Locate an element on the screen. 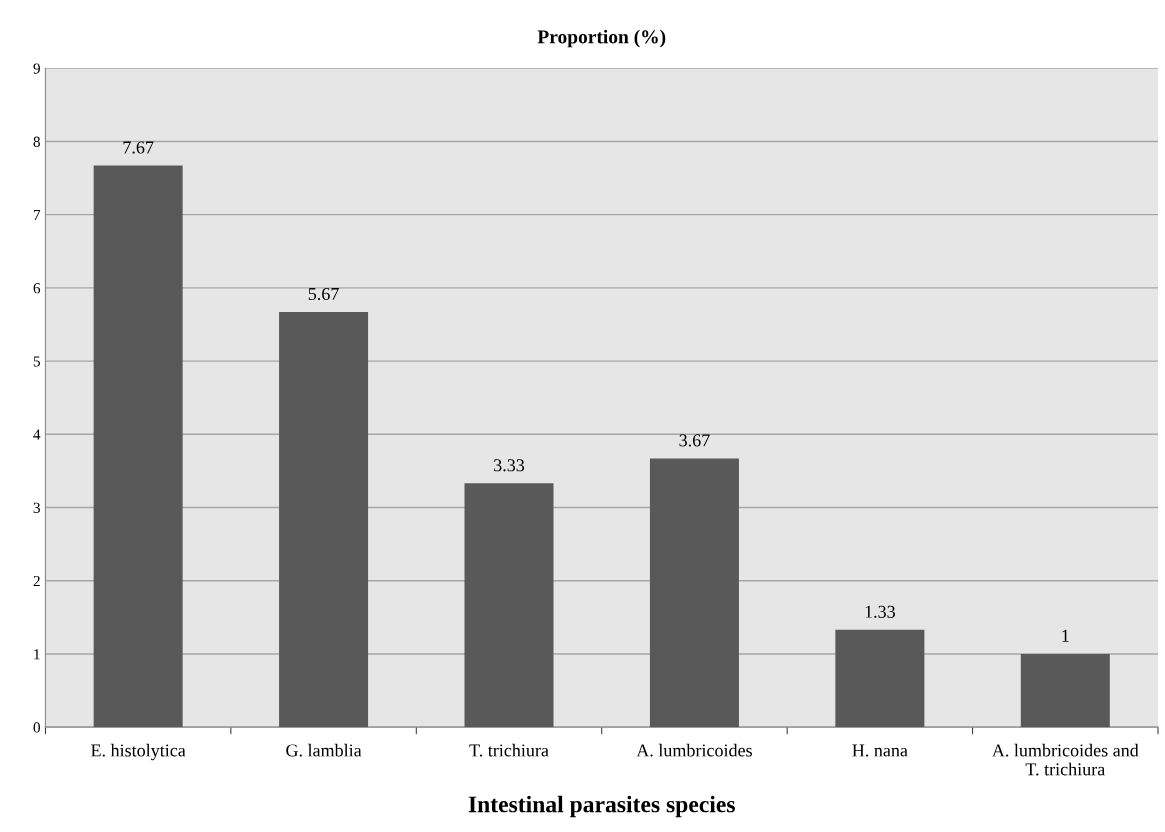 The height and width of the screenshot is (832, 1165). data-label: 3.67 is located at coordinates (694, 440).